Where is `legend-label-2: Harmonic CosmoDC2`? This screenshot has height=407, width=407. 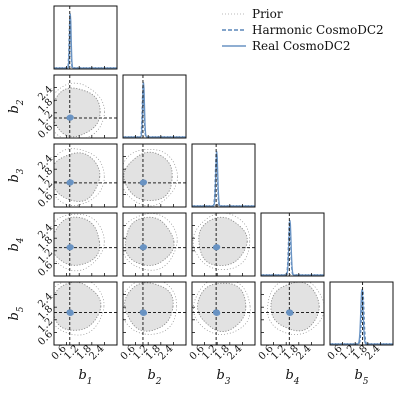
legend-label-2: Harmonic CosmoDC2 is located at coordinates (318, 30).